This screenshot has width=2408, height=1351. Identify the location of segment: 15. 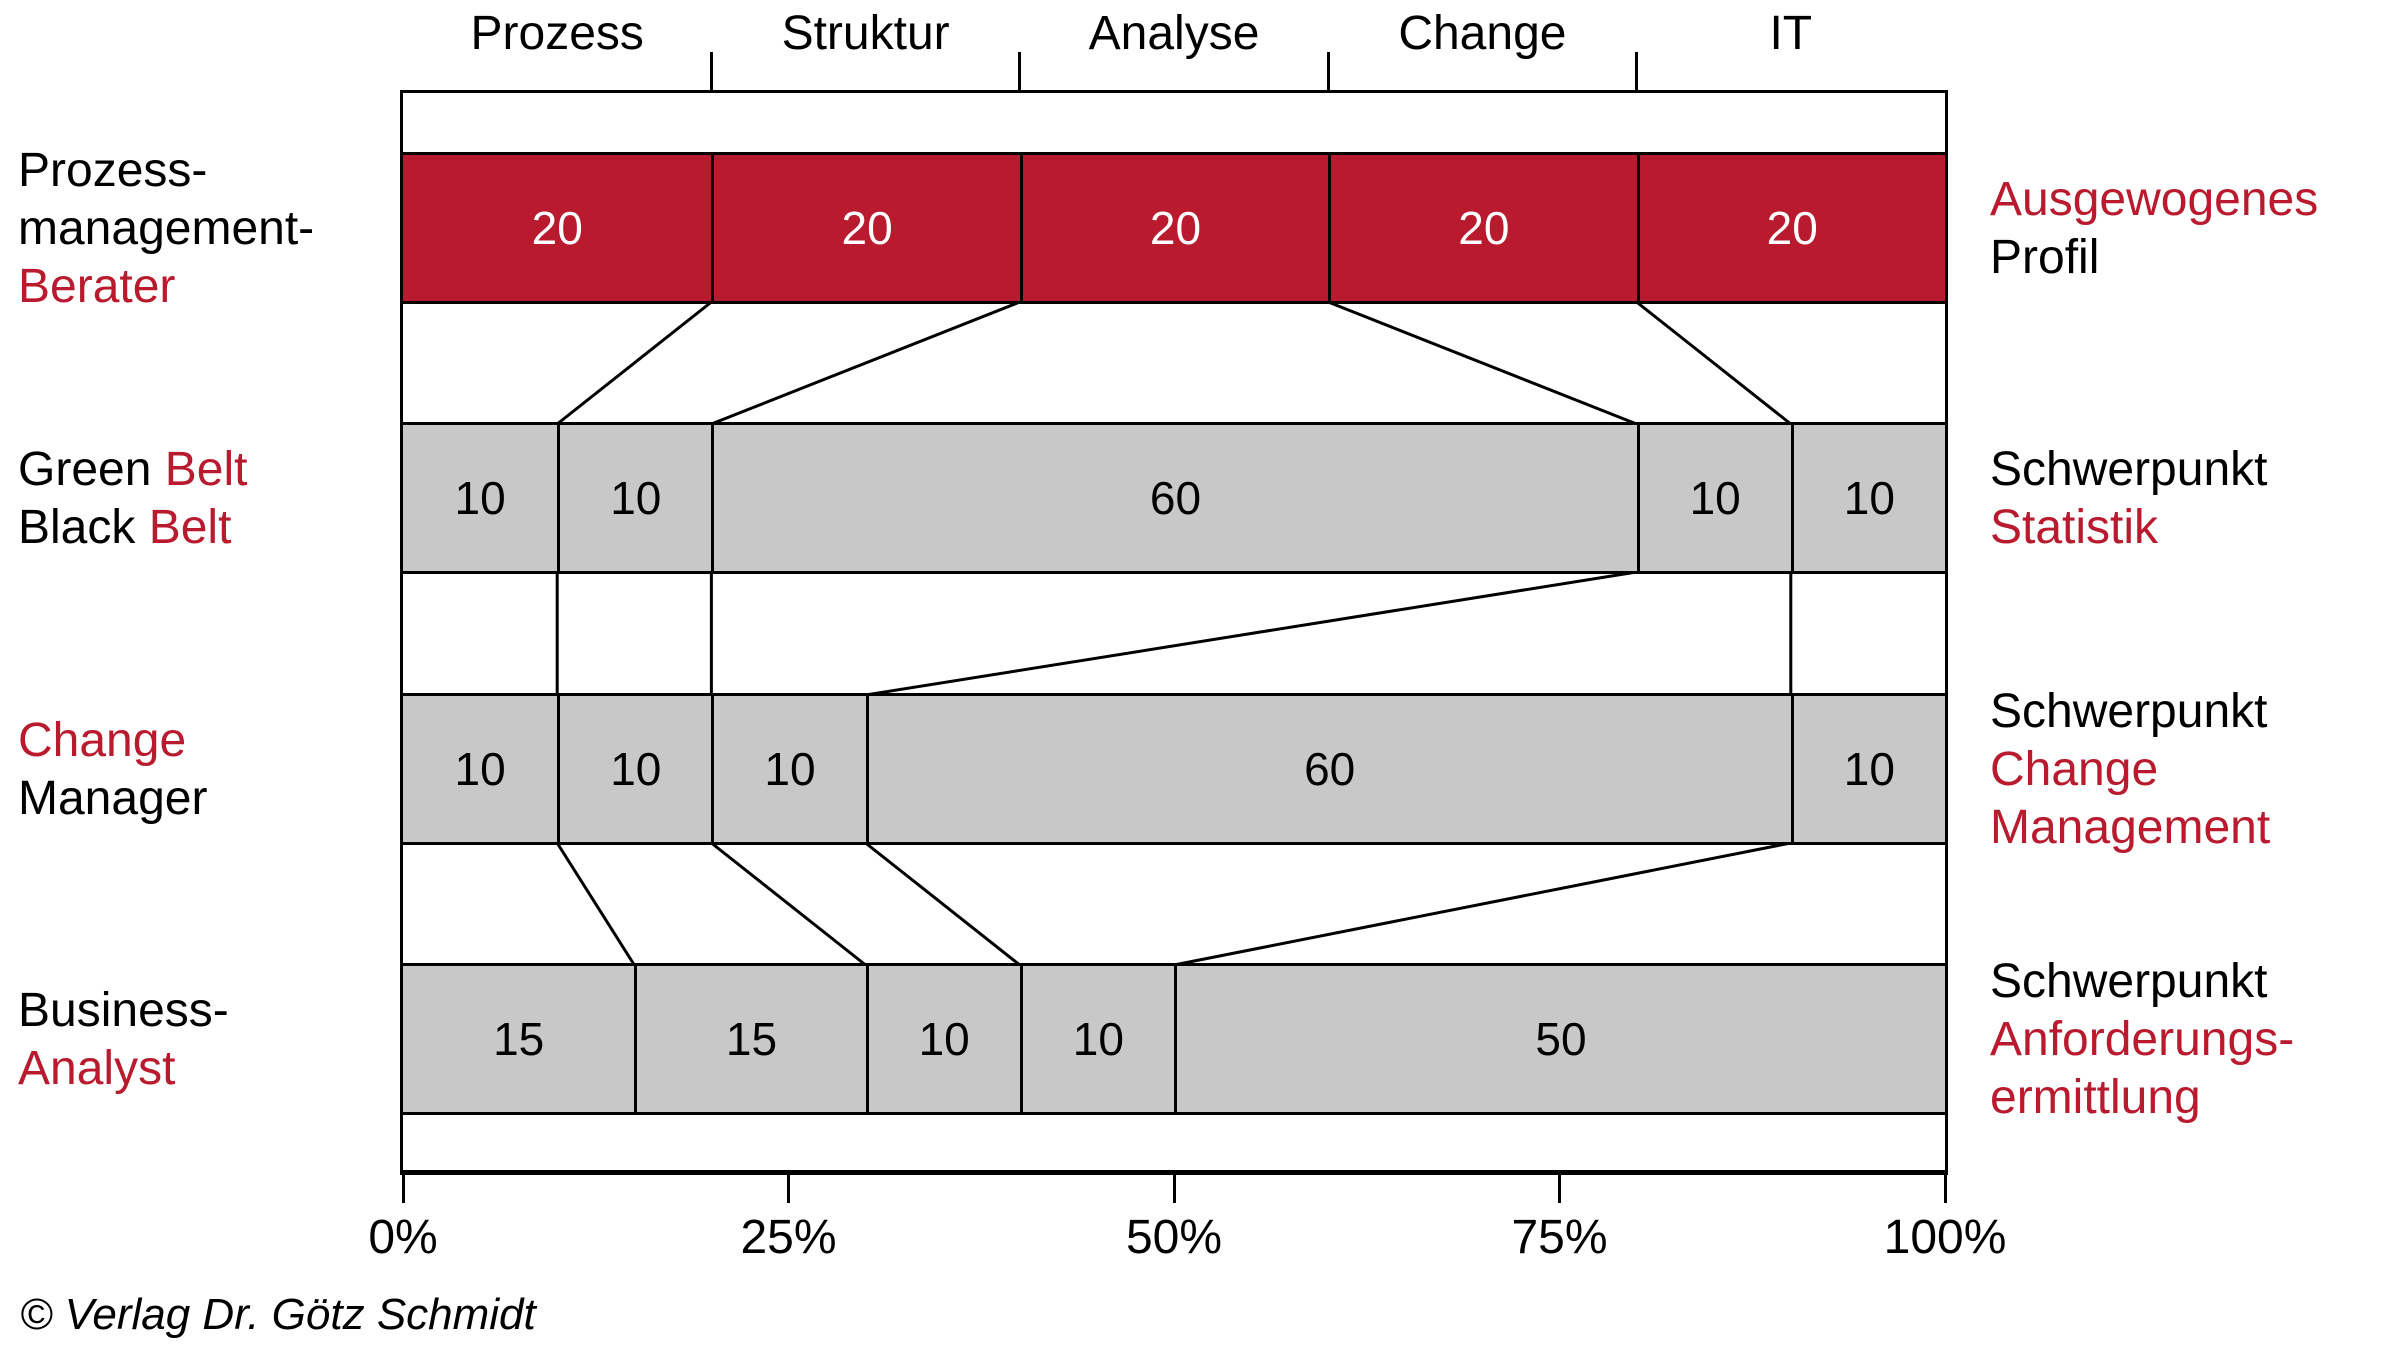
(750, 1039).